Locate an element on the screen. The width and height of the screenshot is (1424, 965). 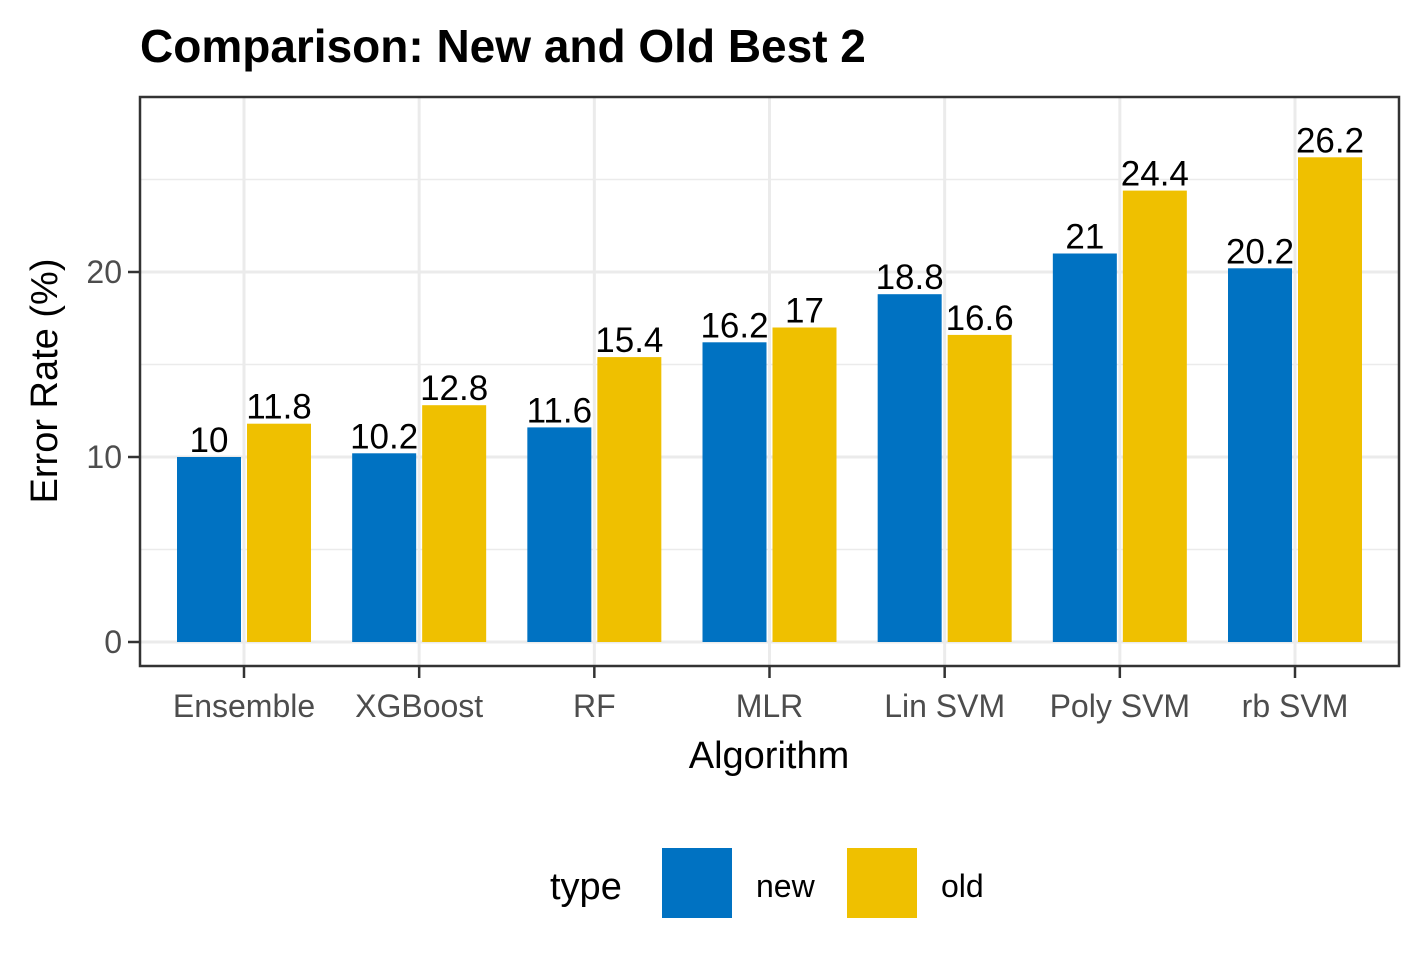
y-tick-label: 0 is located at coordinates (113, 642).